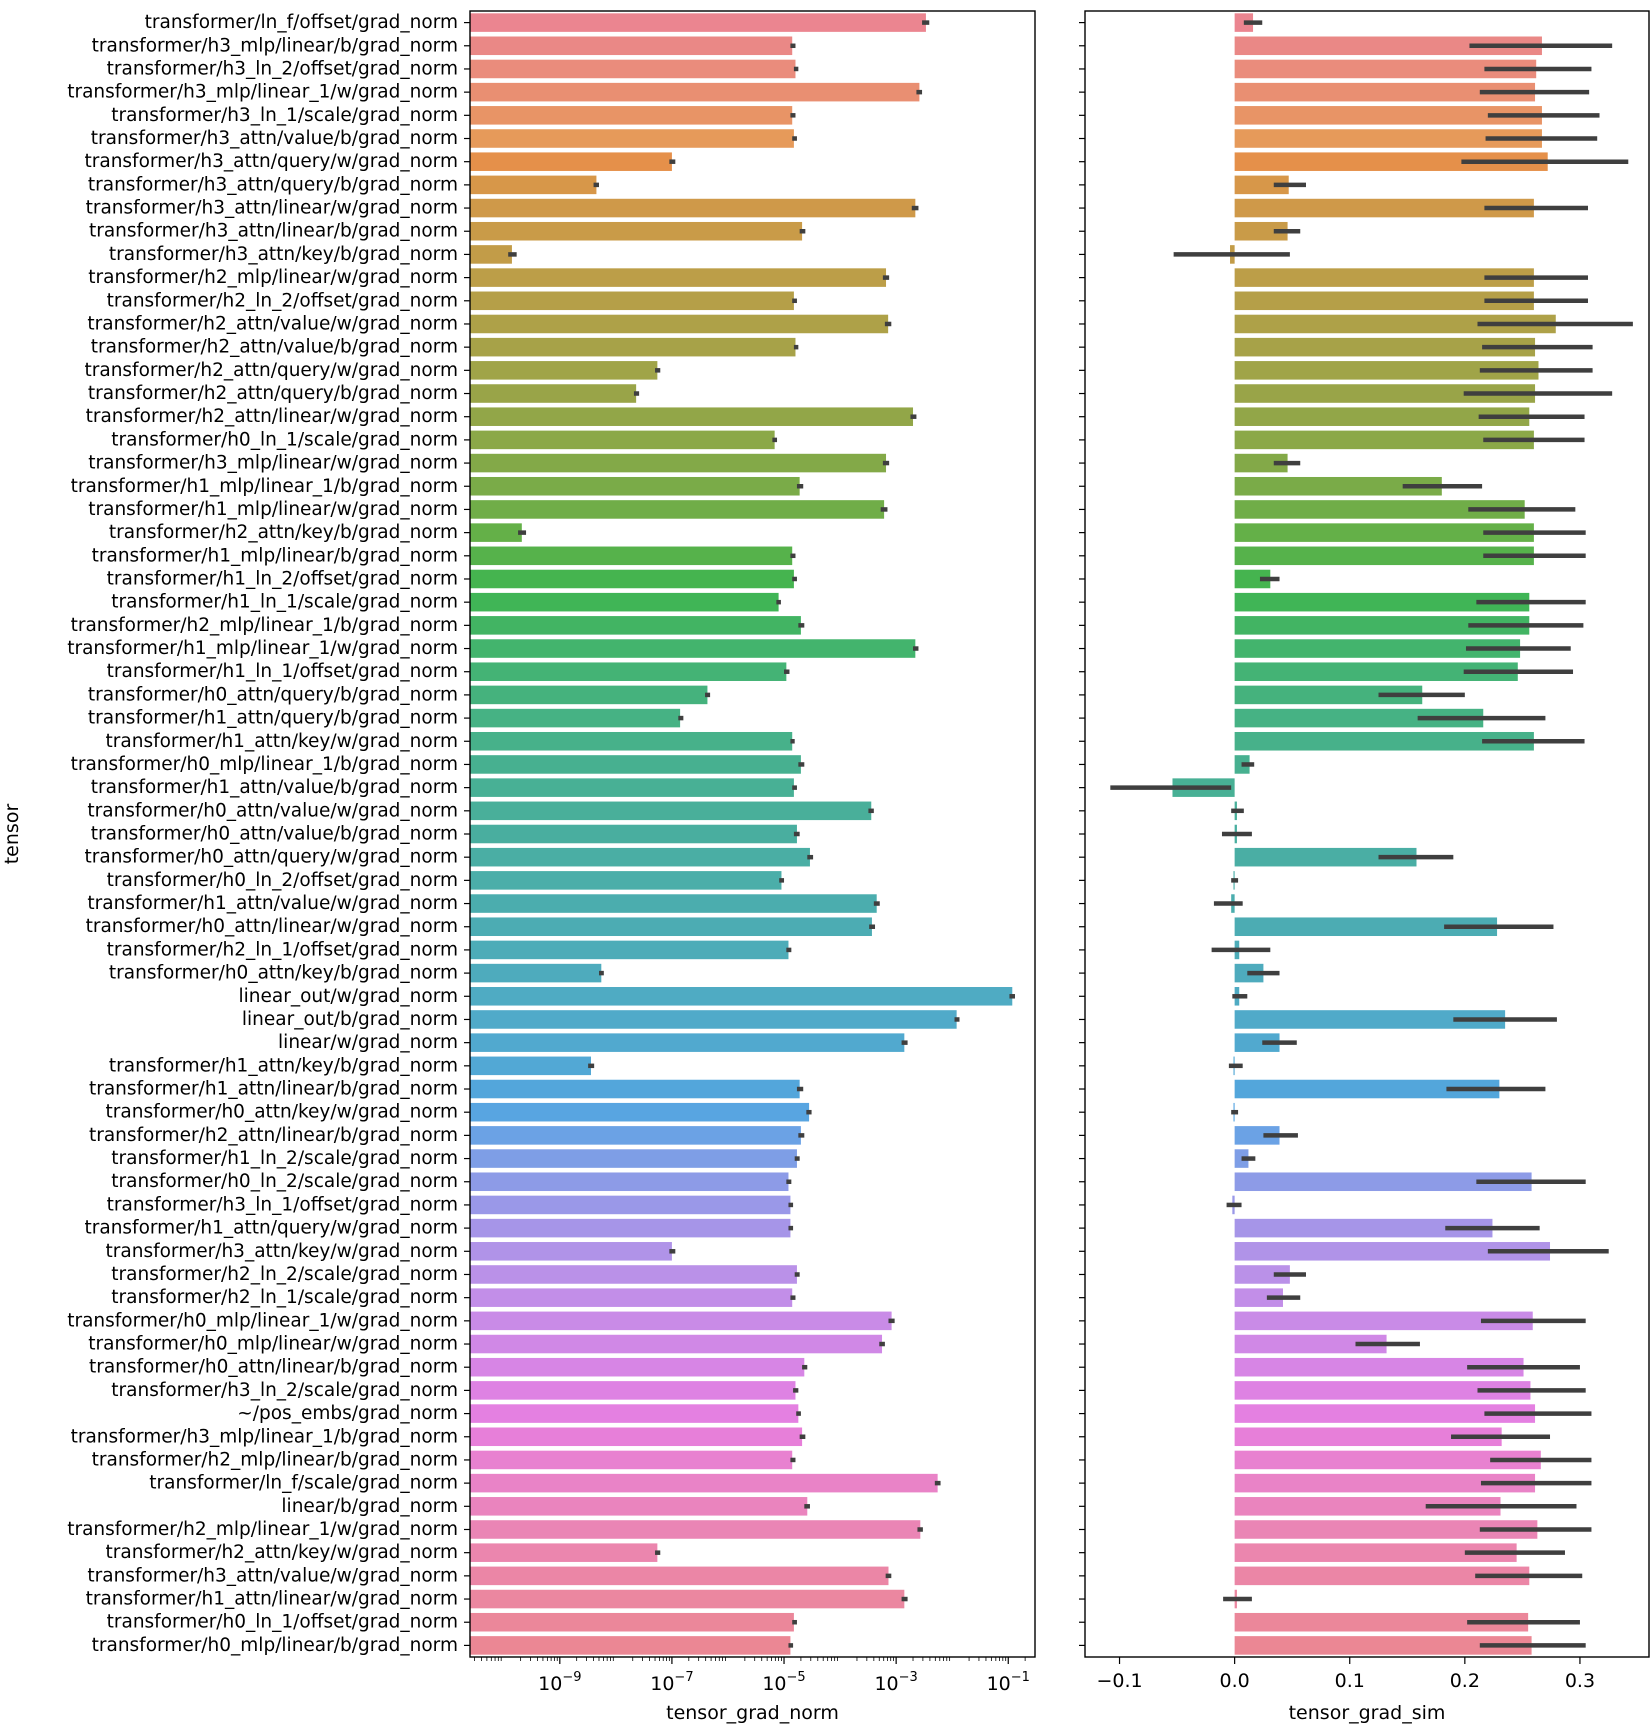  What do you see at coordinates (273, 509) in the screenshot?
I see `y-tick-label: transformer/h1_mlp/linear/w/grad_norm` at bounding box center [273, 509].